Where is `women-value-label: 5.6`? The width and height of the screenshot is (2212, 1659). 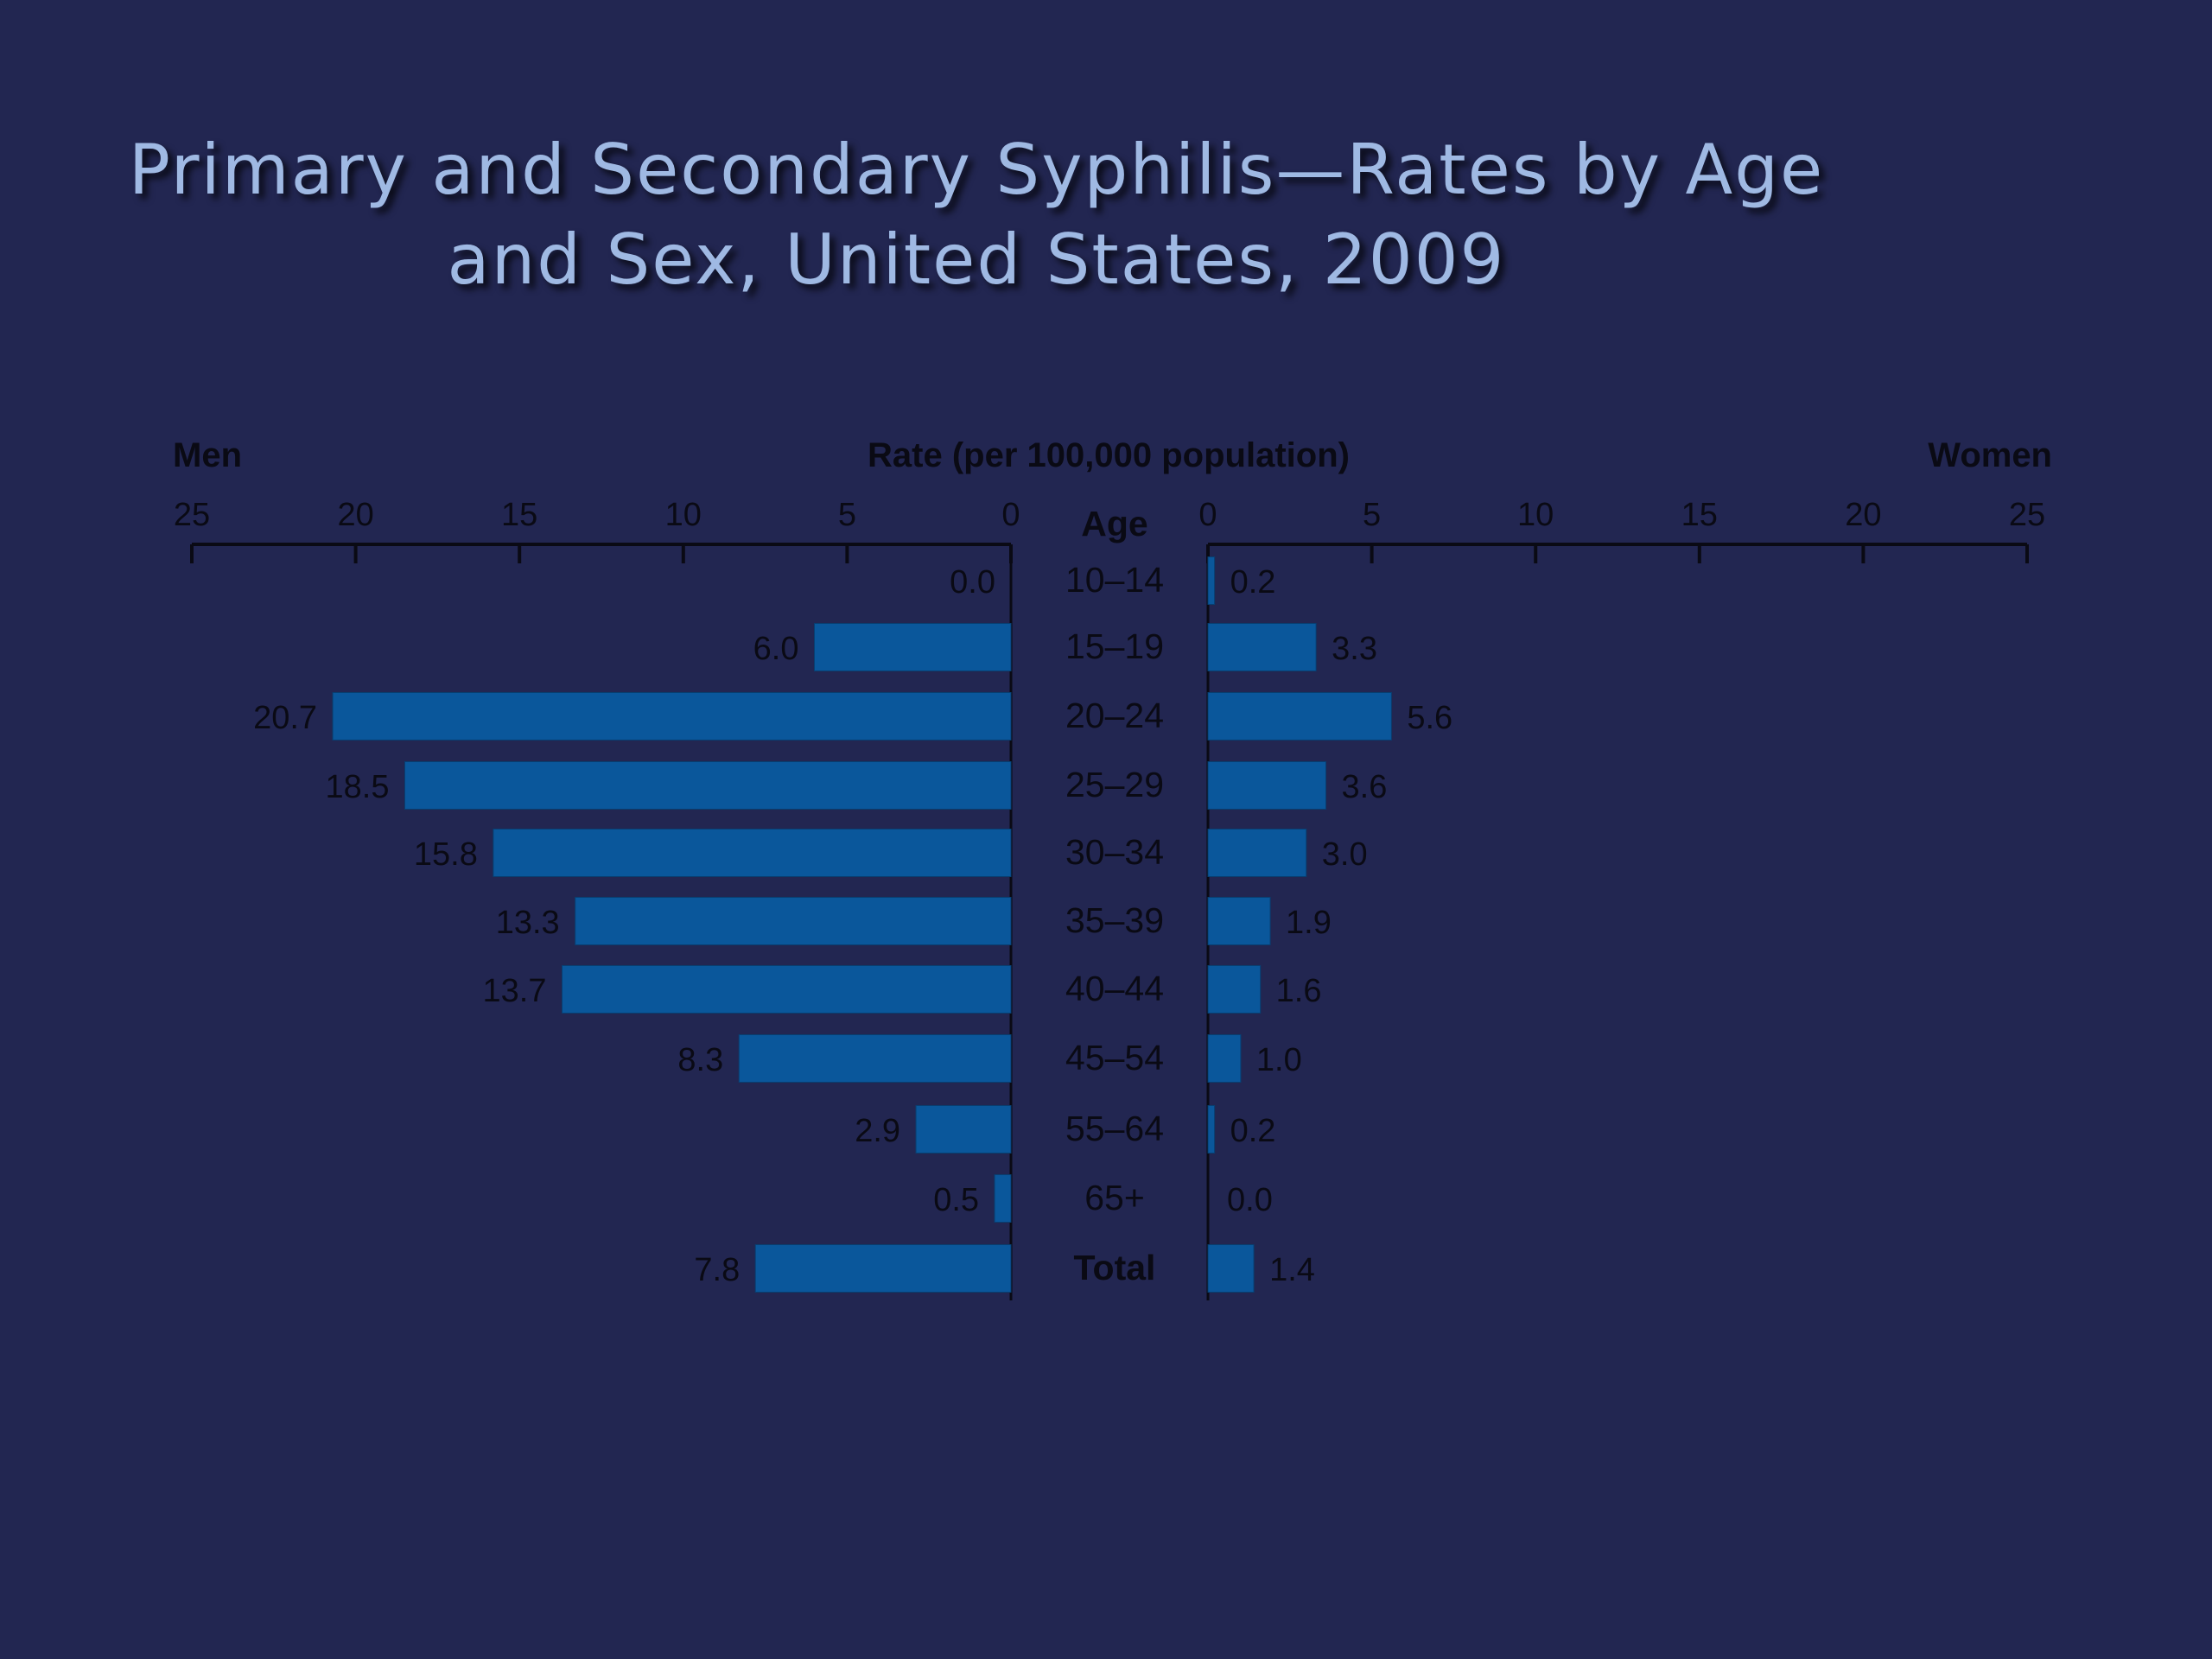
women-value-label: 5.6 is located at coordinates (1429, 718).